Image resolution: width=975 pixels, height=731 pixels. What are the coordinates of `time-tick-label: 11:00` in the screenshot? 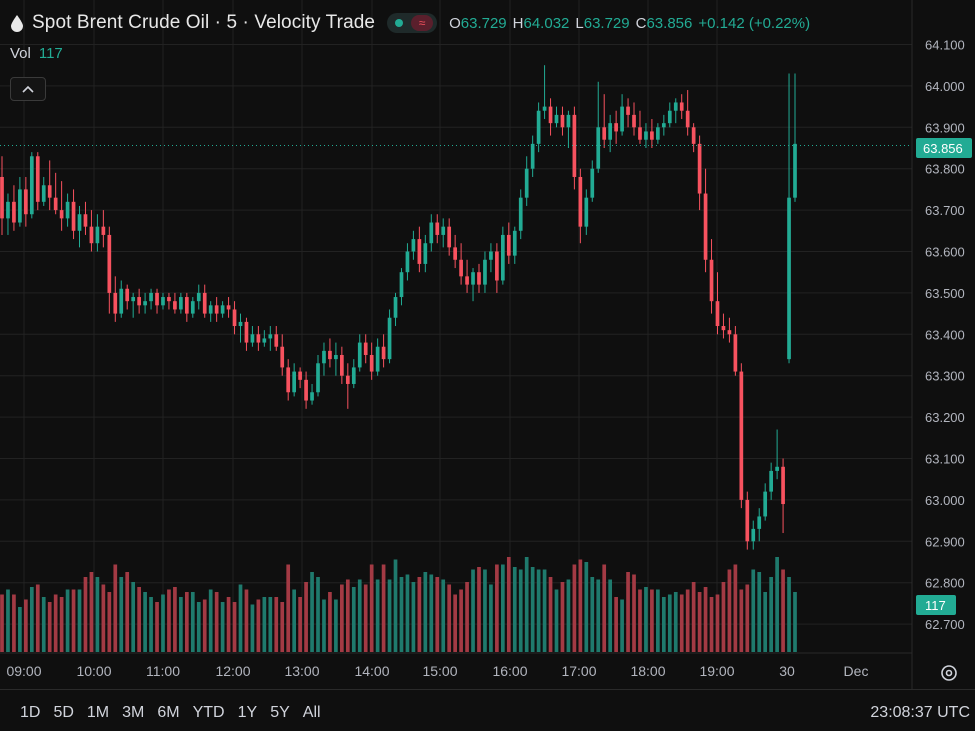 It's located at (163, 671).